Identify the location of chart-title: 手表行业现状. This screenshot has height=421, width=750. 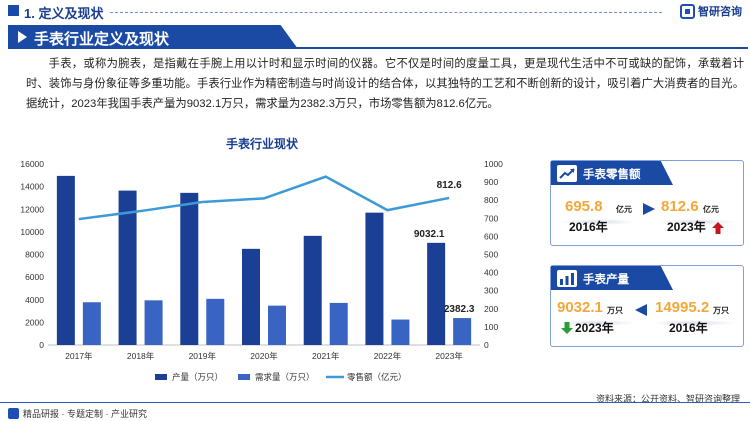
(262, 144).